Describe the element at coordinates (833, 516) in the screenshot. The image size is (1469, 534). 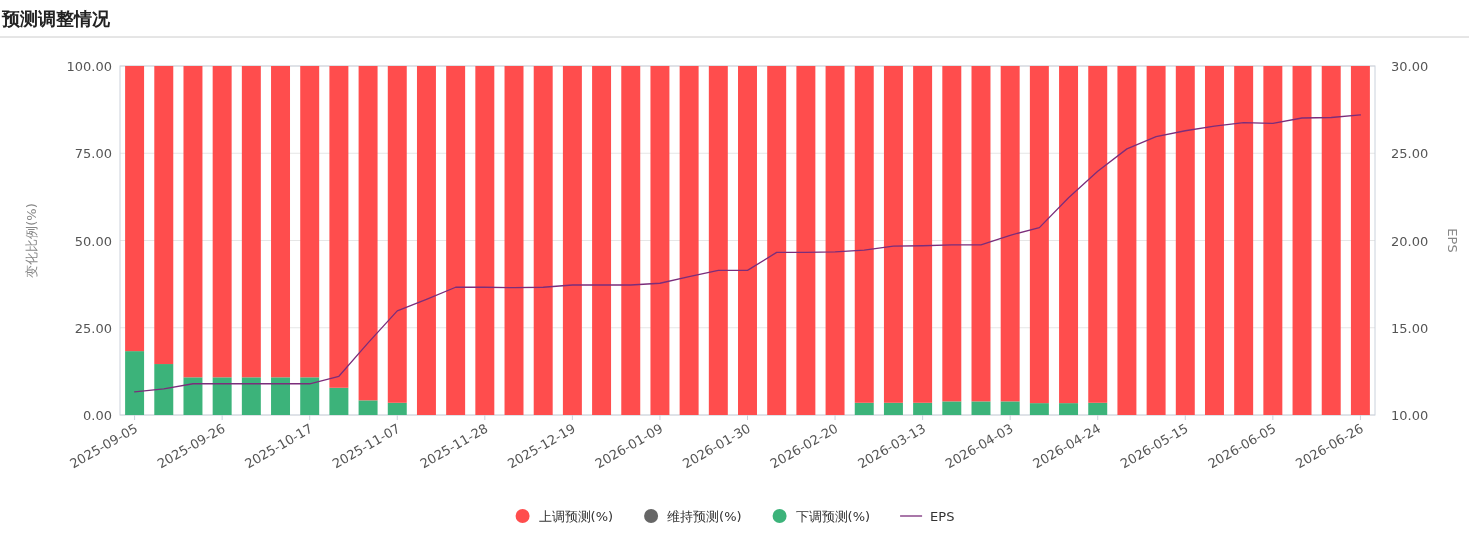
I see `legend-label: 下调预测(%)` at that location.